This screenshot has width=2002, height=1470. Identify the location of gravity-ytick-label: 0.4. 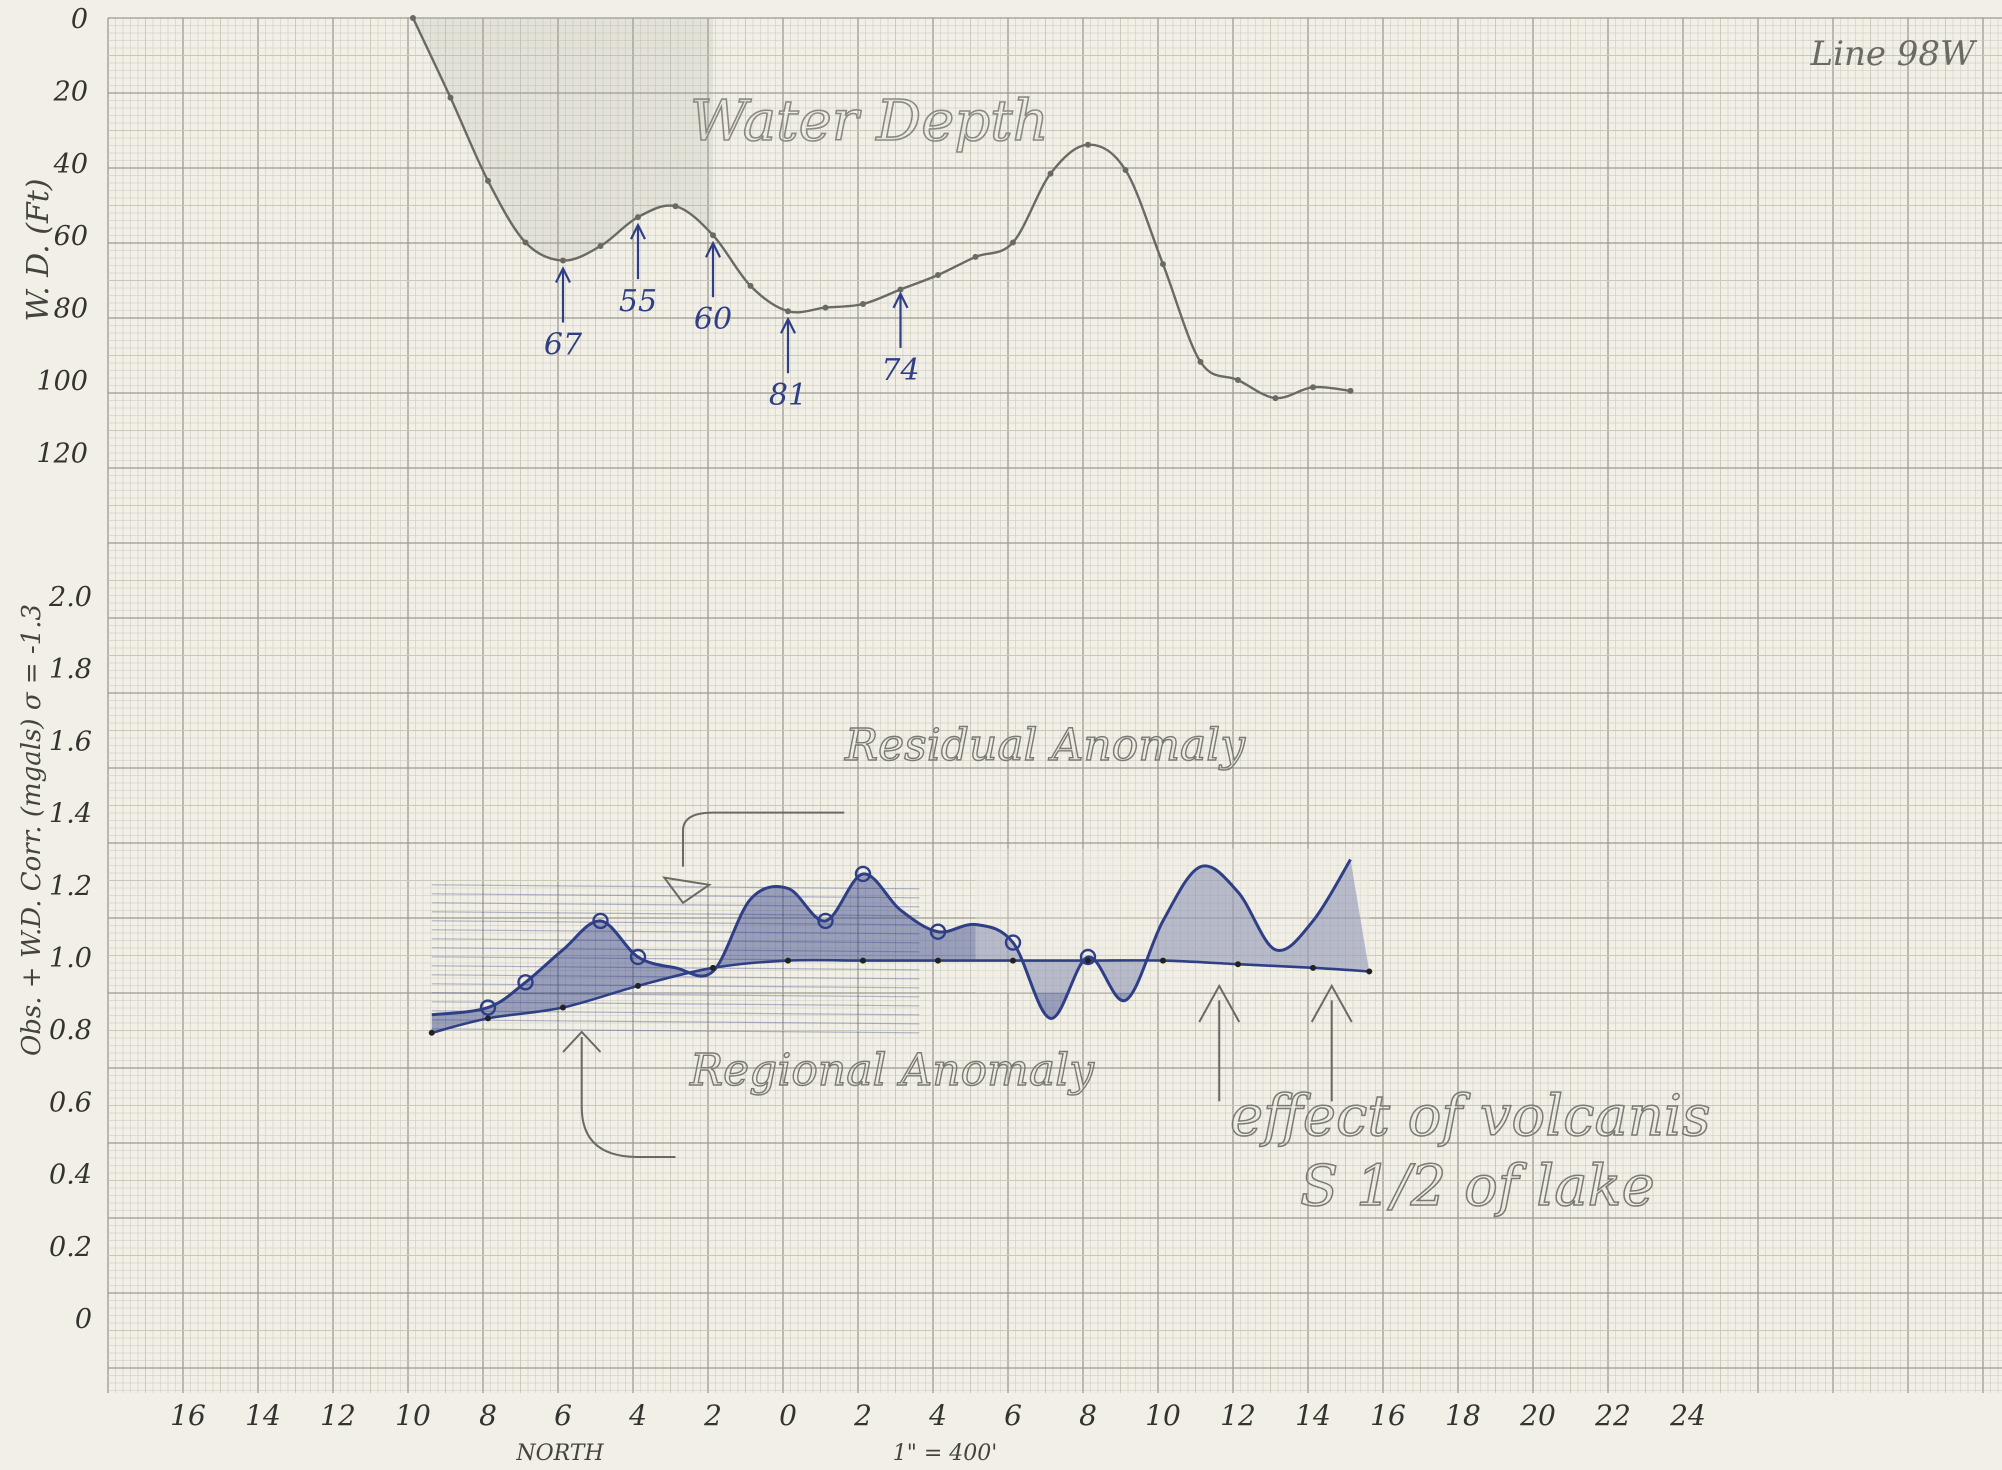
(70, 1175).